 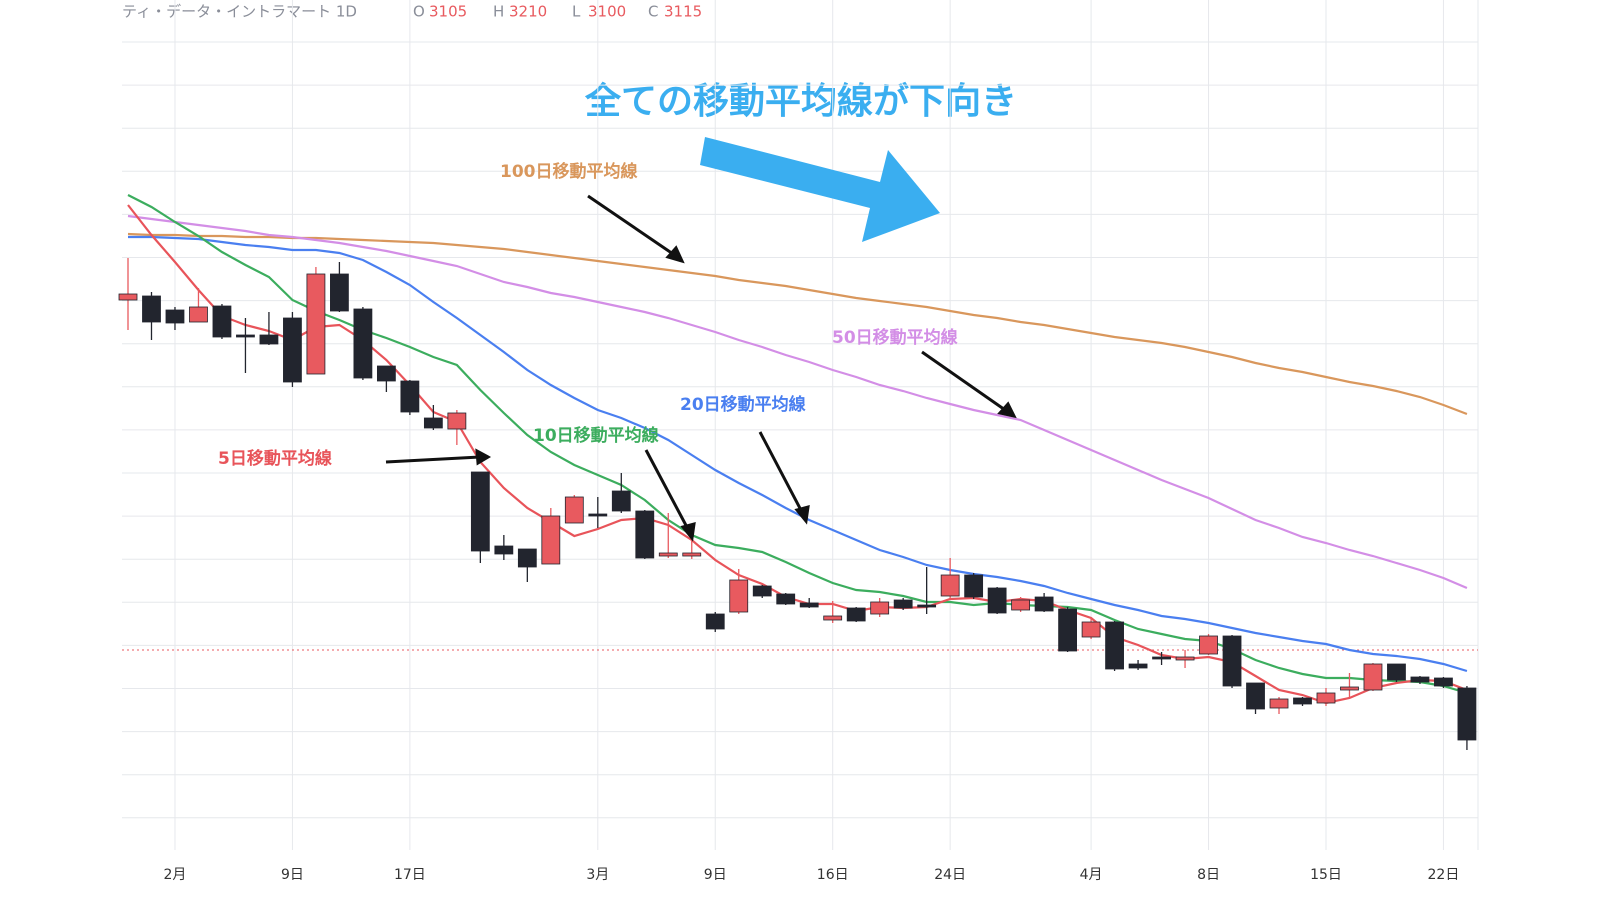 I want to click on x-tick-label: 24日, so click(x=950, y=875).